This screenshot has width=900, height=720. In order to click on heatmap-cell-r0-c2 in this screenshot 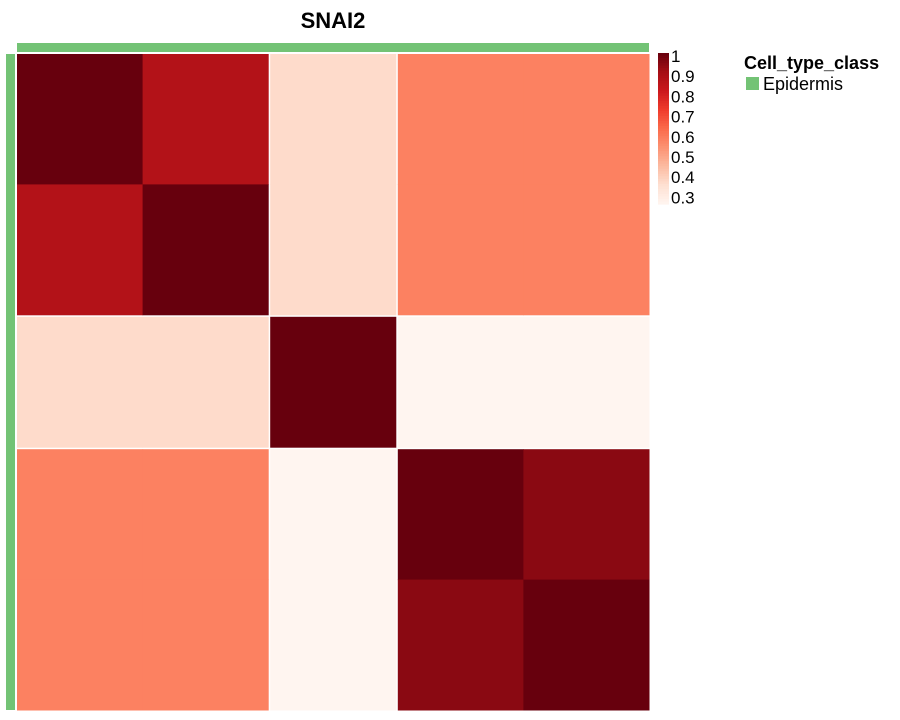, I will do `click(333, 119)`.